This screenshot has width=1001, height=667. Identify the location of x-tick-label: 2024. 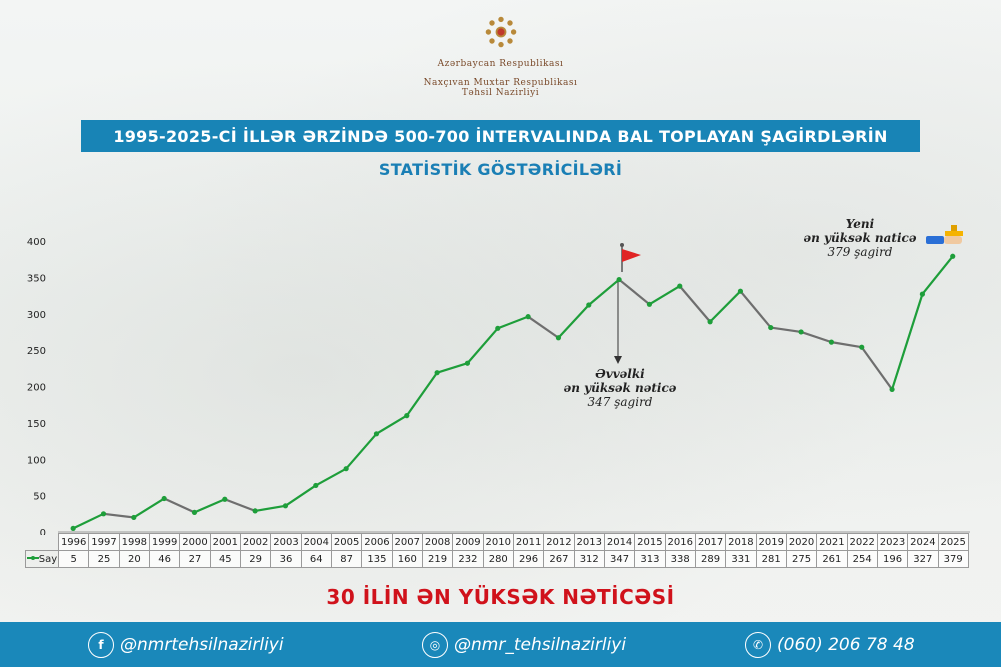
(923, 542).